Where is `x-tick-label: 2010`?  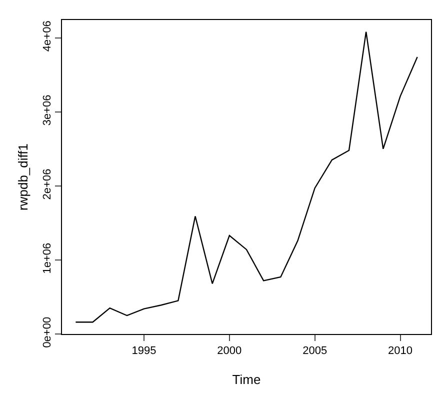
x-tick-label: 2010 is located at coordinates (400, 351).